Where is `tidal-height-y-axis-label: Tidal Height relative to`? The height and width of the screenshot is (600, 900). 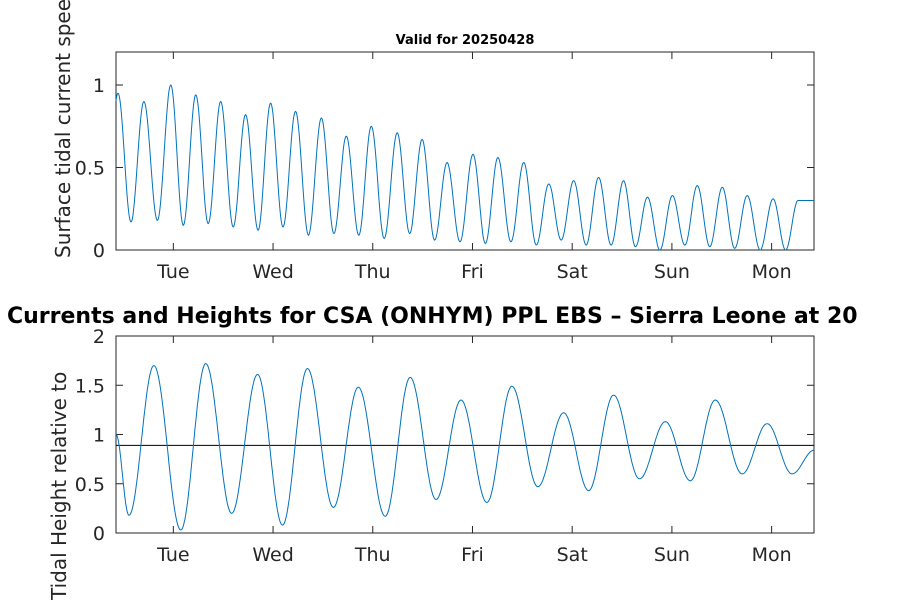
tidal-height-y-axis-label: Tidal Height relative to is located at coordinates (59, 486).